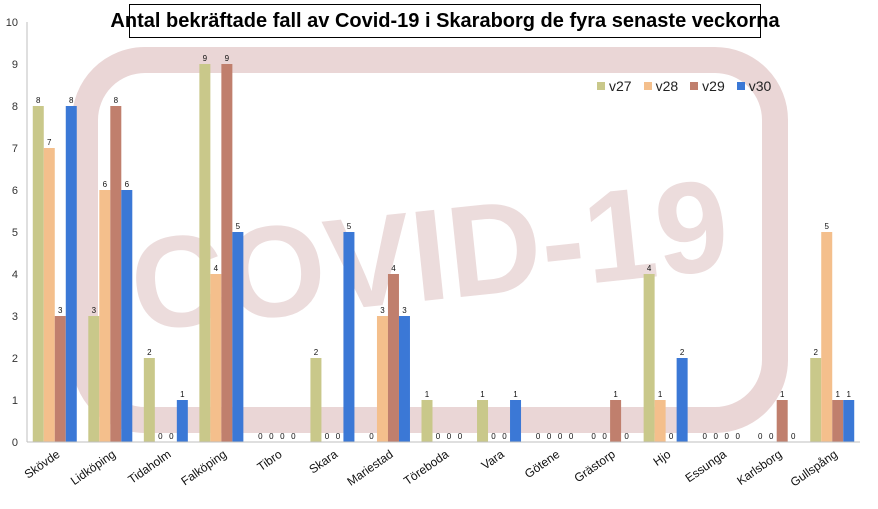 The height and width of the screenshot is (509, 878). What do you see at coordinates (149, 467) in the screenshot?
I see `x-tick-label: Tidaholm` at bounding box center [149, 467].